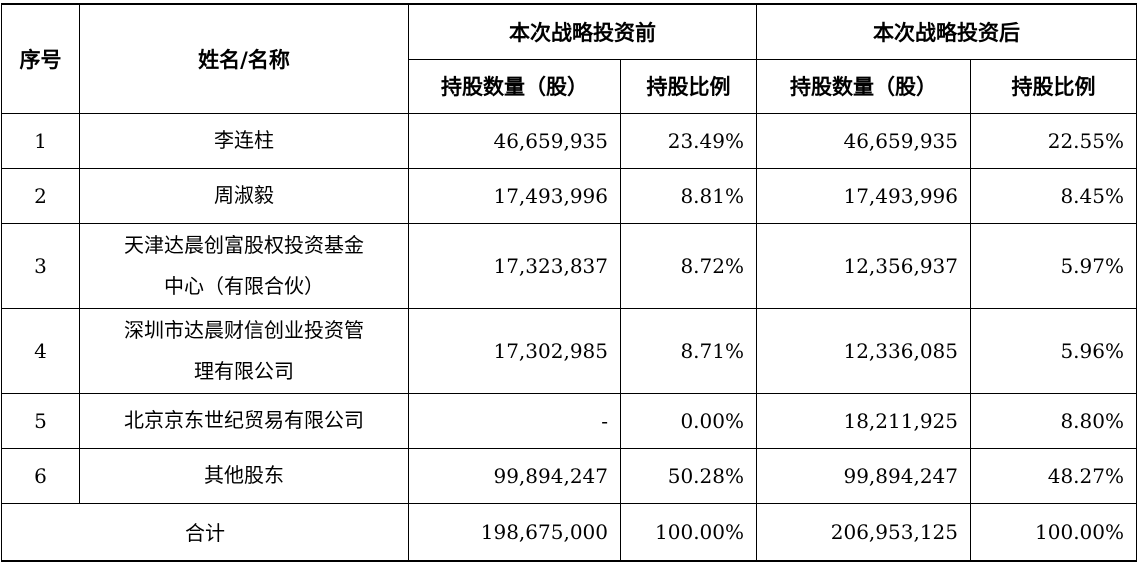 The height and width of the screenshot is (562, 1140). I want to click on row-before-ratio: 8.72%, so click(688, 265).